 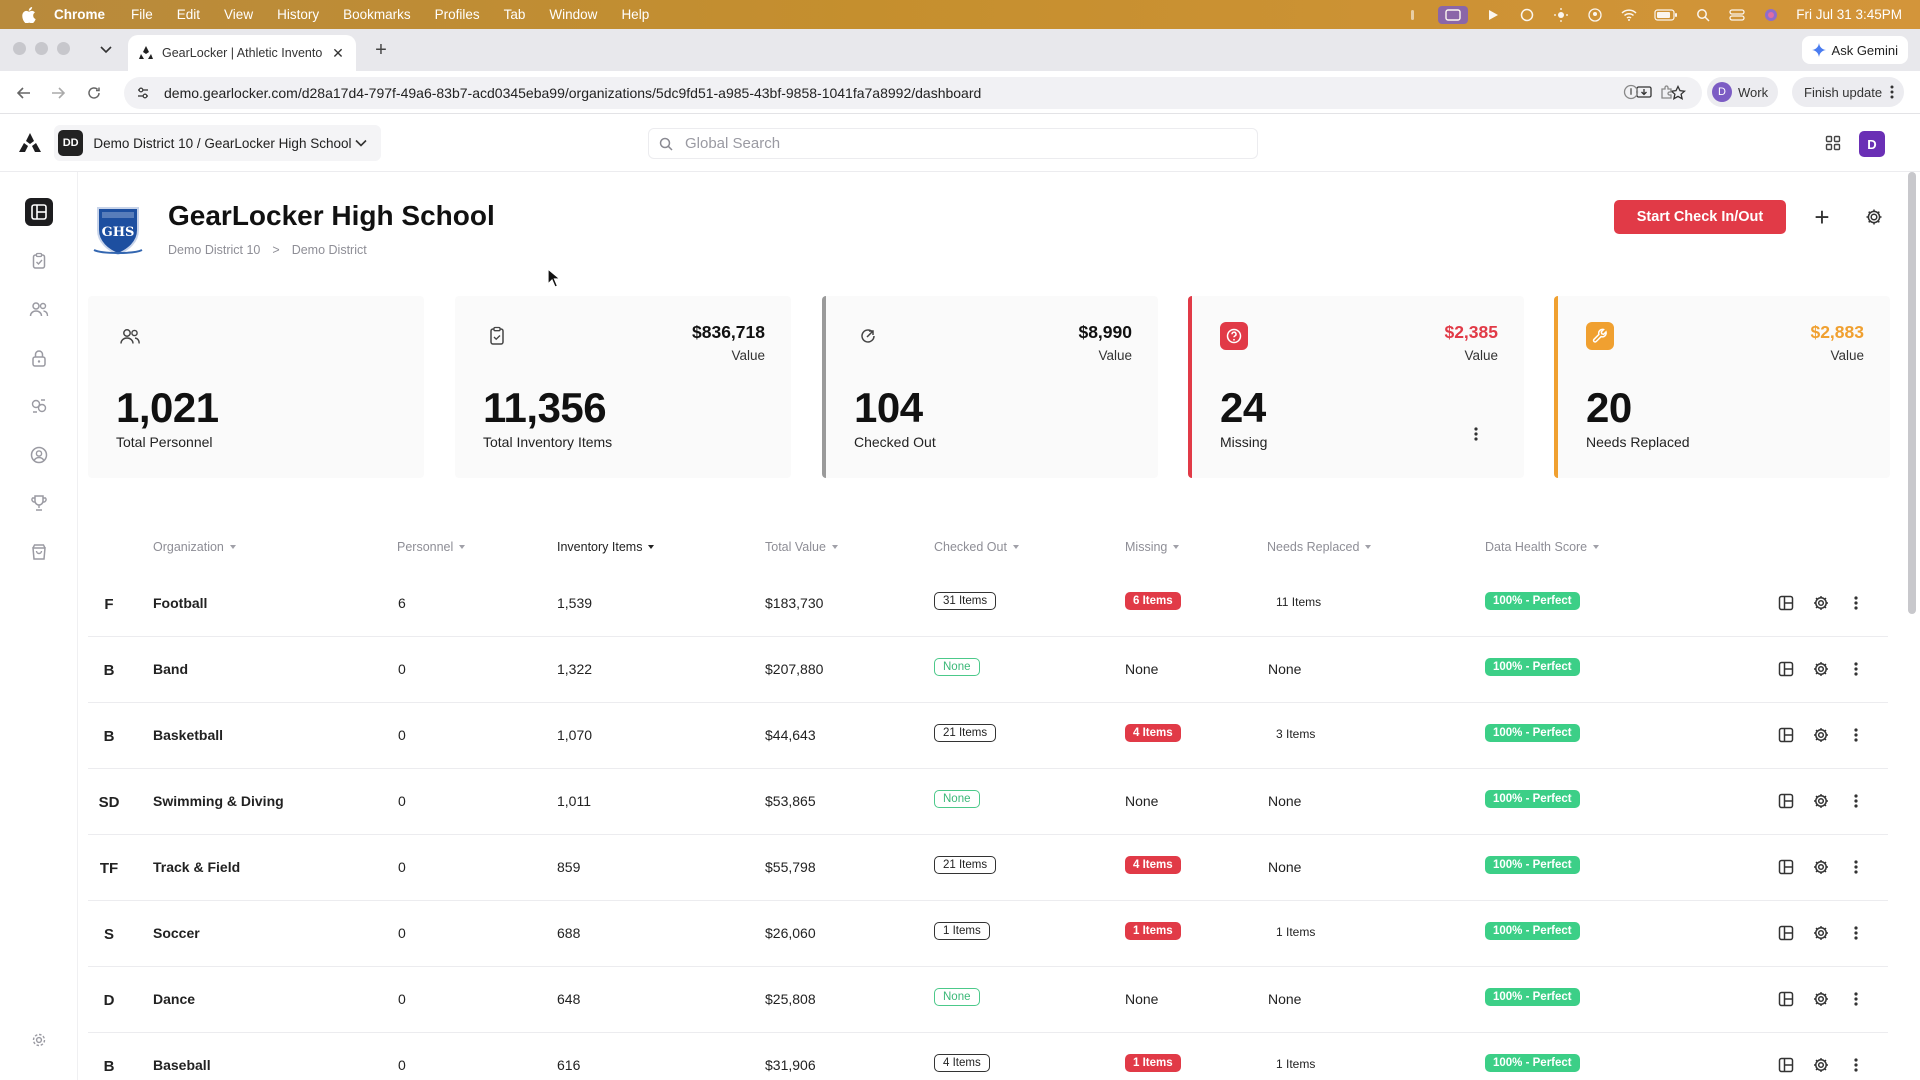 I want to click on menu-file: File, so click(x=142, y=14).